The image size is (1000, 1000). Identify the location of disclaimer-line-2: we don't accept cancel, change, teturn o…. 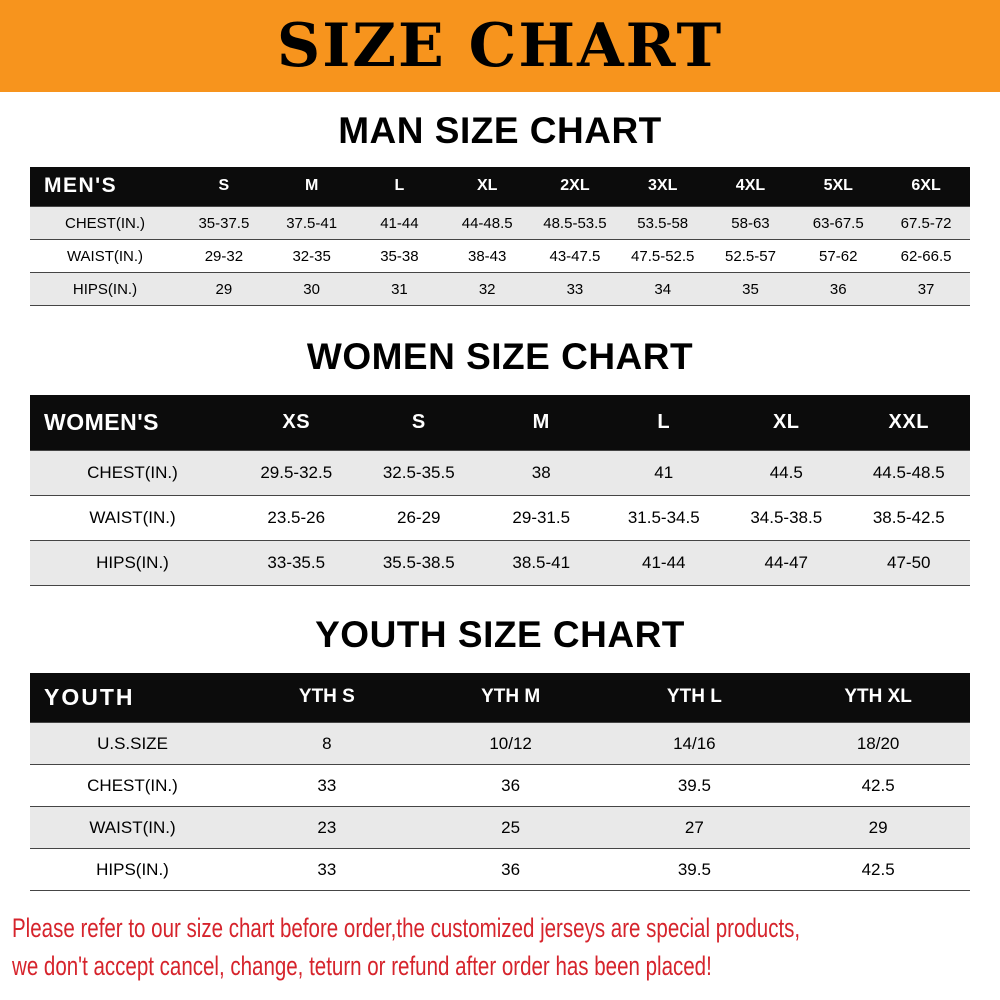
(362, 966).